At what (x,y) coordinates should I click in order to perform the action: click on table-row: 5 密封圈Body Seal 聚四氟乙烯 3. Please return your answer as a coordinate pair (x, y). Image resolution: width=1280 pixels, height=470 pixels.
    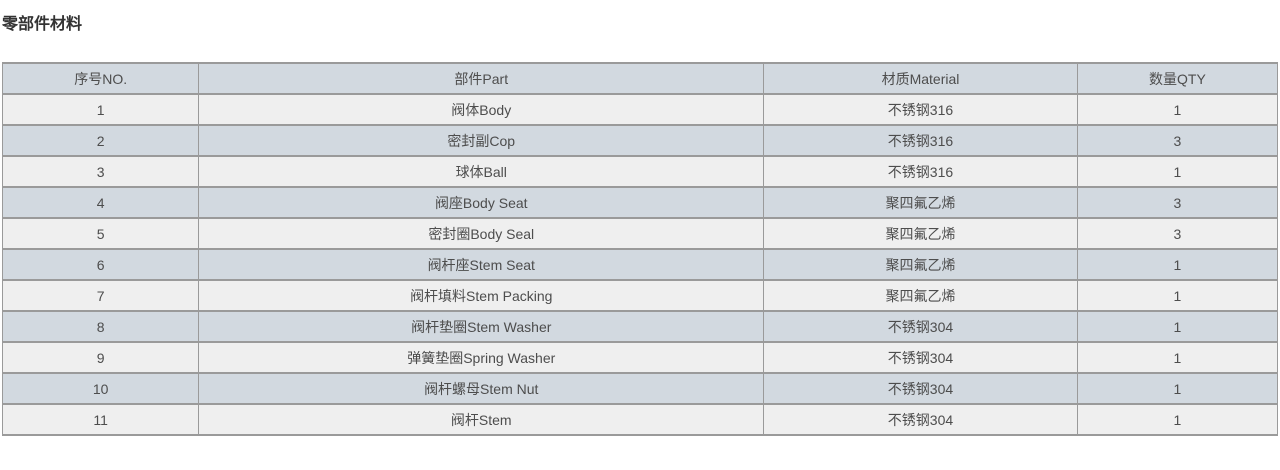
    Looking at the image, I should click on (640, 233).